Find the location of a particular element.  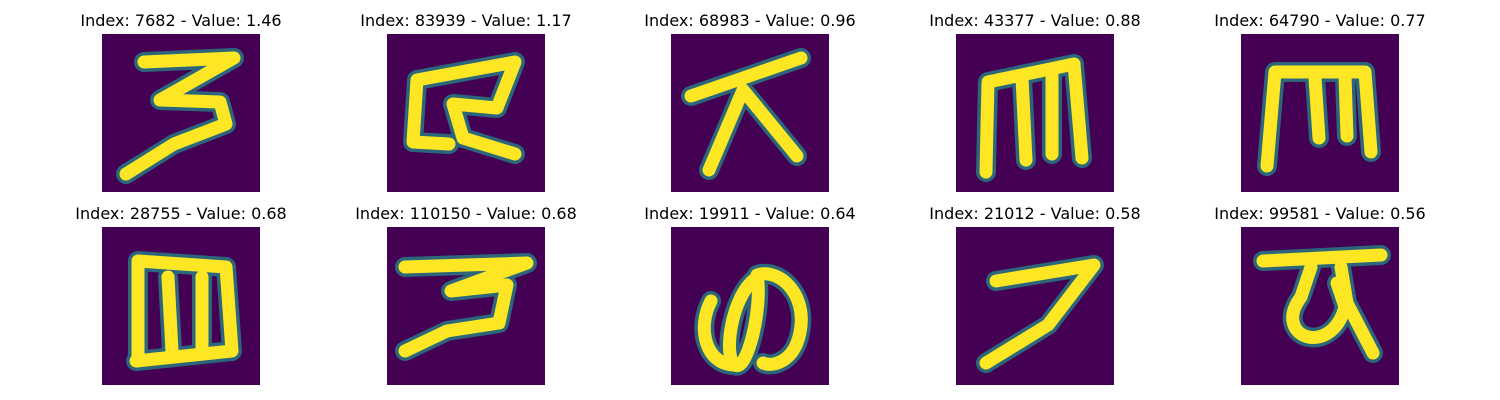

panel-title: Index: 21012 - Value: 0.58 is located at coordinates (1035, 213).